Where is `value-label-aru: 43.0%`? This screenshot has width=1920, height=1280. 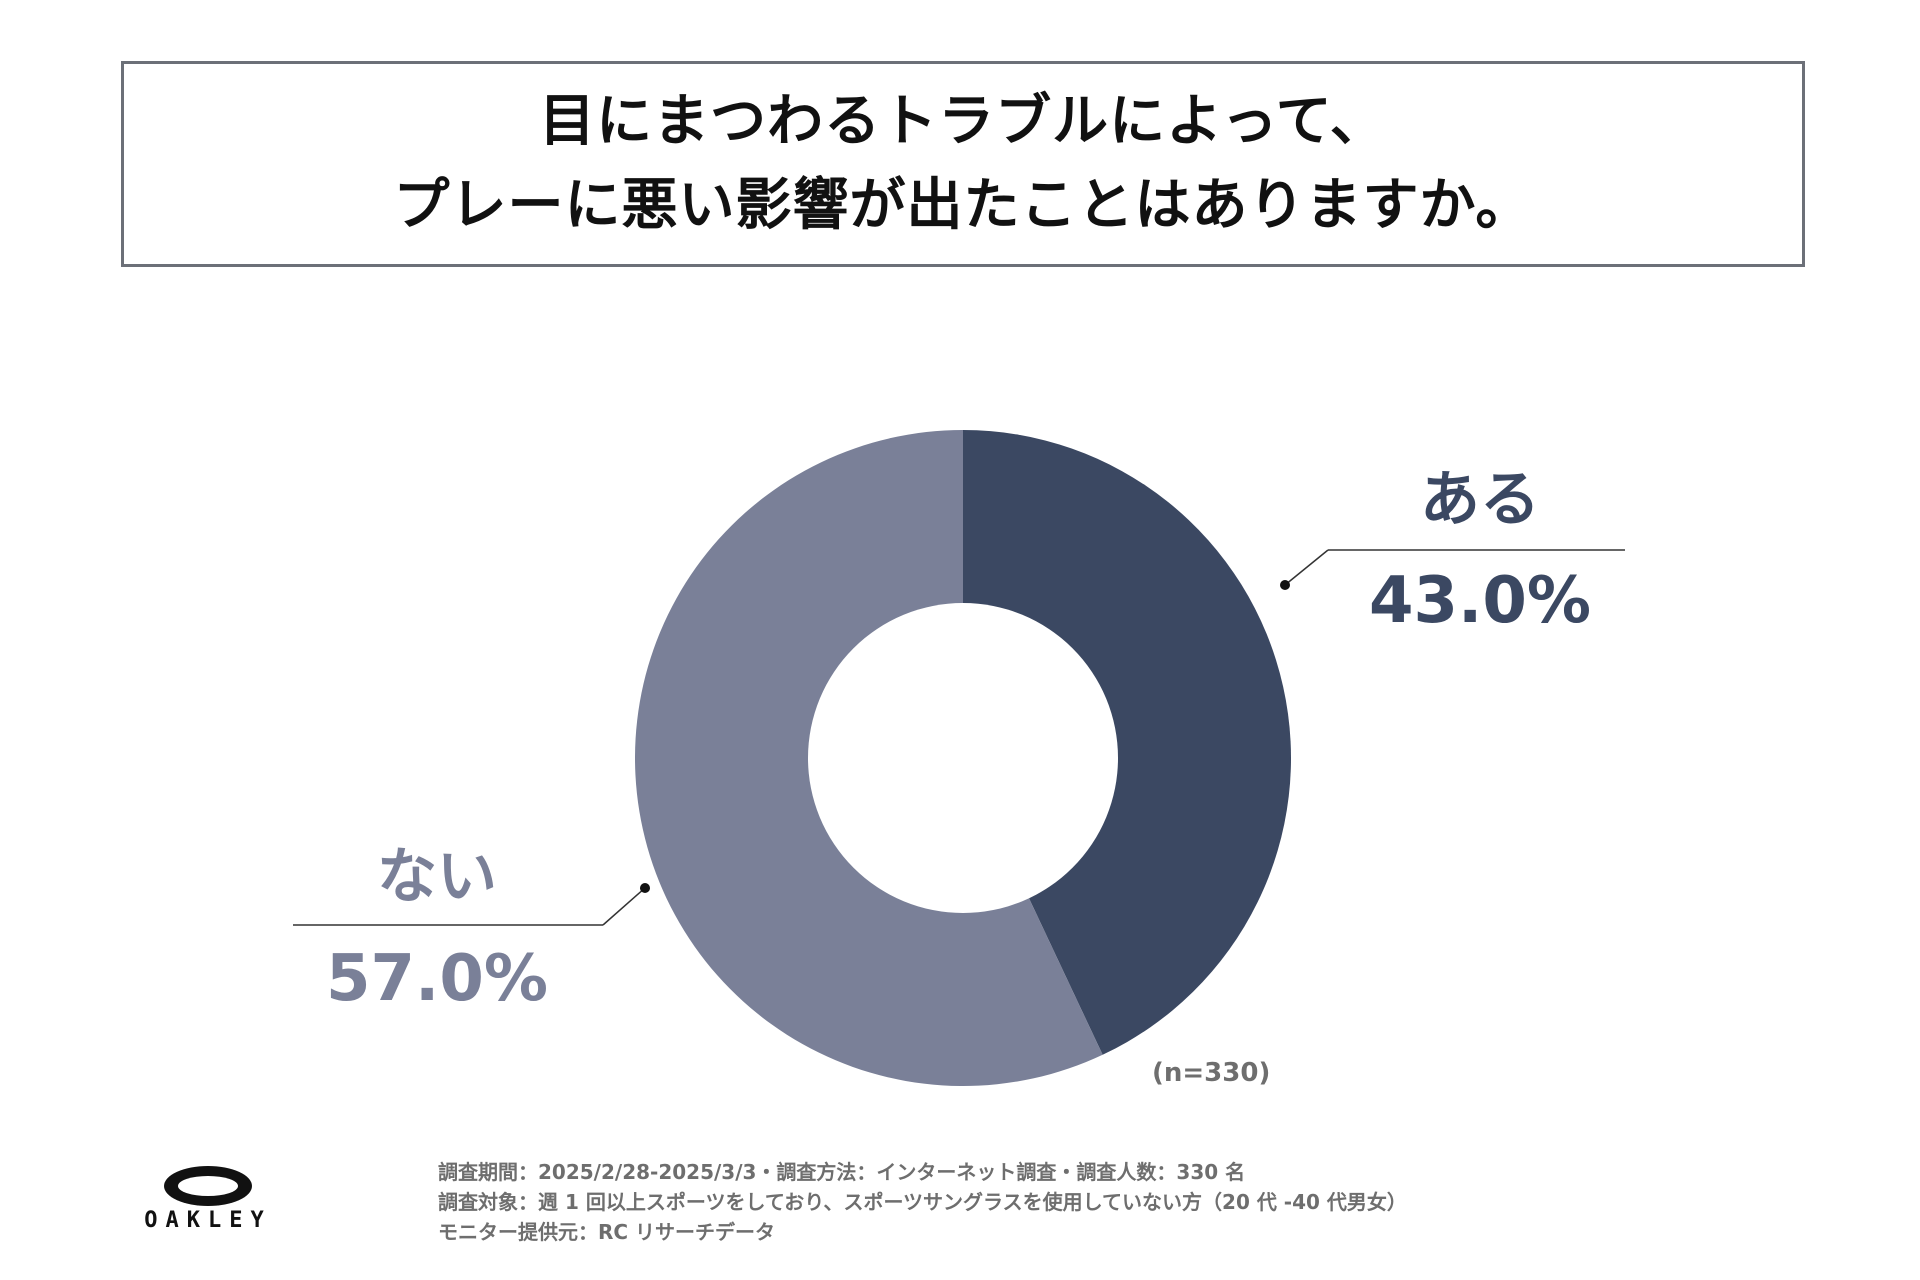 value-label-aru: 43.0% is located at coordinates (1480, 601).